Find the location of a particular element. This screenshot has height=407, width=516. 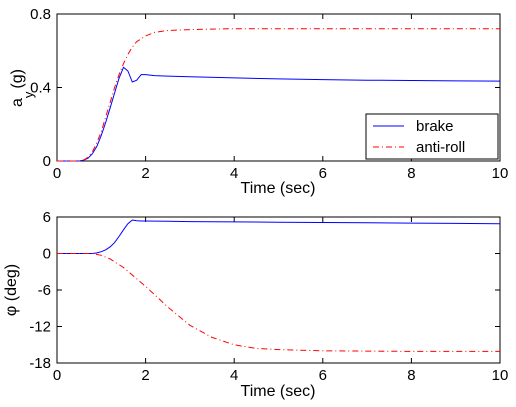

bottom-ytick-label: -18 is located at coordinates (40, 363).